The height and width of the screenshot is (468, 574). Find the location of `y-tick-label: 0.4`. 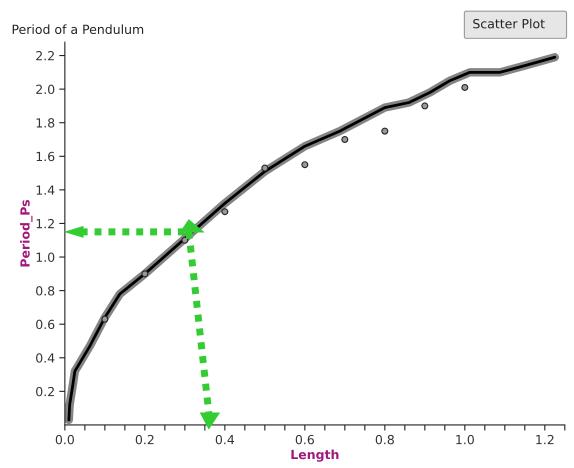

y-tick-label: 0.4 is located at coordinates (45, 358).